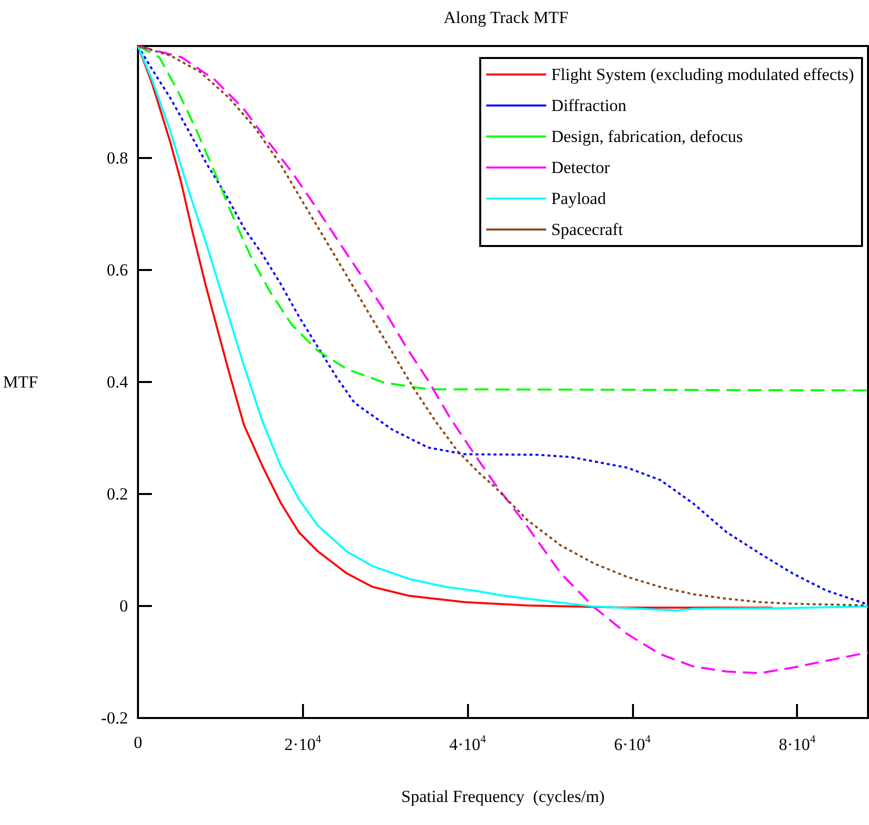 This screenshot has width=869, height=825. I want to click on legend-label: Design, fabrication, defocus, so click(647, 136).